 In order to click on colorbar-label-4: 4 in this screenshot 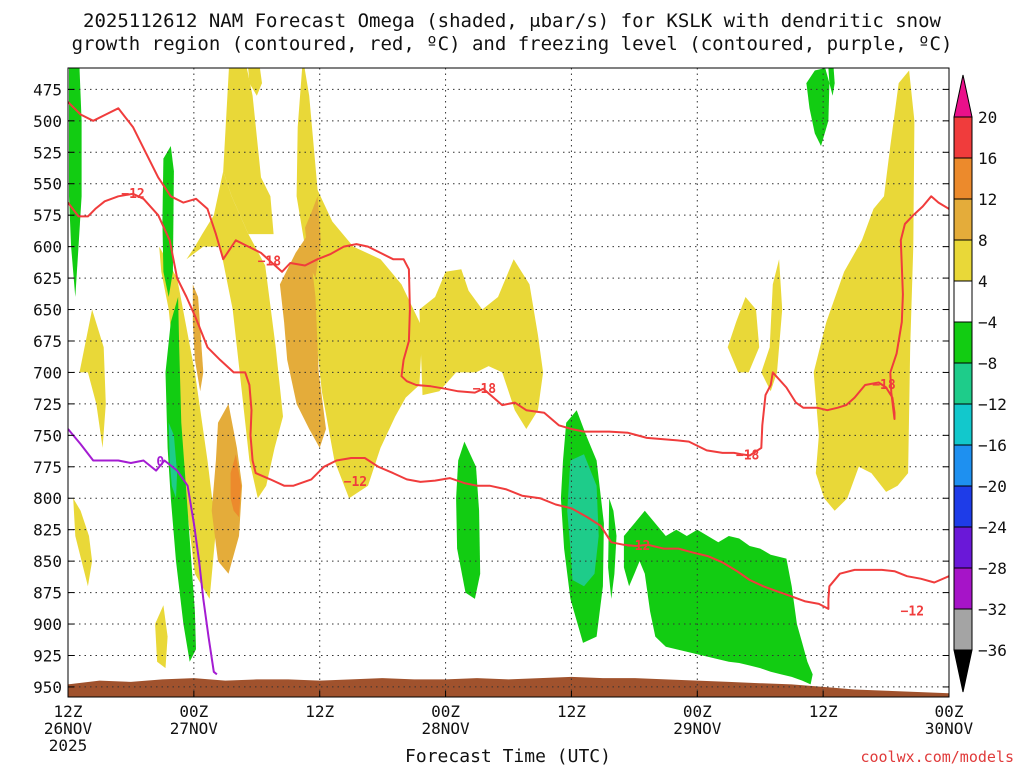, I will do `click(983, 281)`.